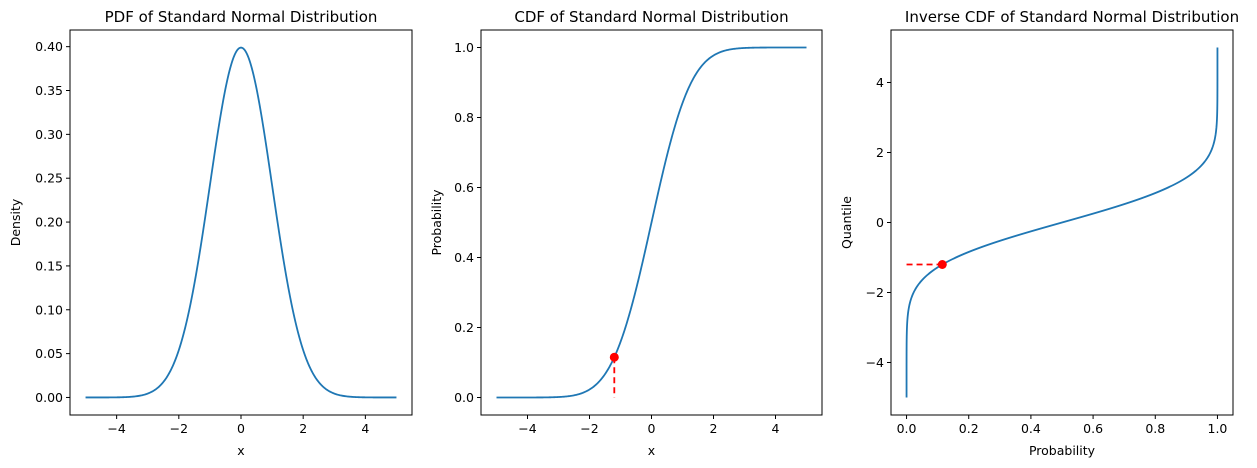  What do you see at coordinates (49, 265) in the screenshot?
I see `y-tick-label: 0.15` at bounding box center [49, 265].